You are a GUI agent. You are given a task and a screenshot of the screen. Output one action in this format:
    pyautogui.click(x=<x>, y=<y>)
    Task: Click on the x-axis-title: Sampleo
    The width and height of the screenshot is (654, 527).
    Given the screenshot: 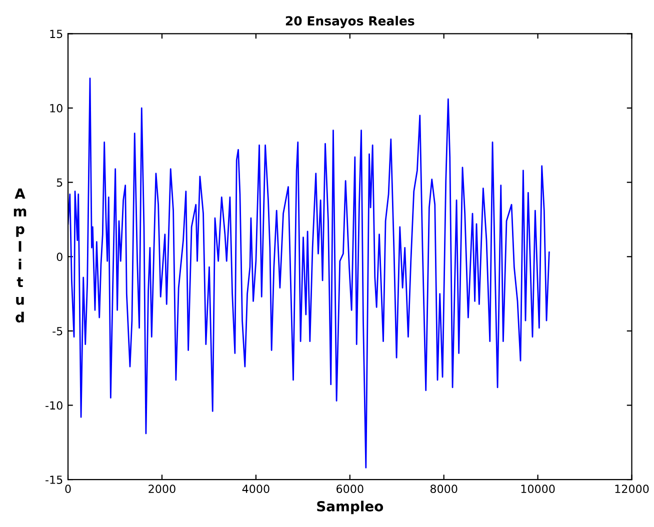 What is the action you would take?
    pyautogui.click(x=350, y=507)
    